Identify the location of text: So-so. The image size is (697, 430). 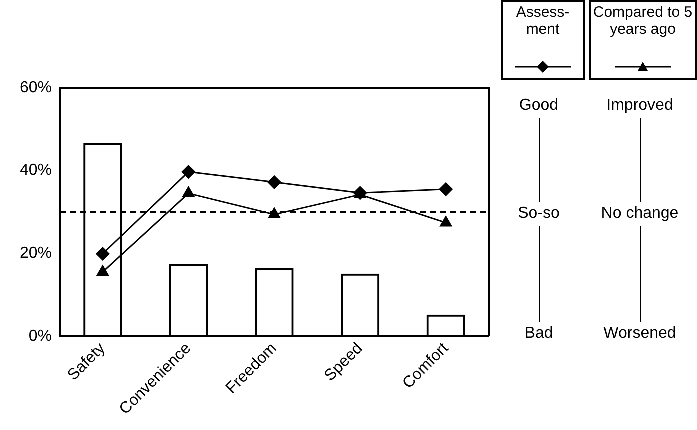
(539, 214).